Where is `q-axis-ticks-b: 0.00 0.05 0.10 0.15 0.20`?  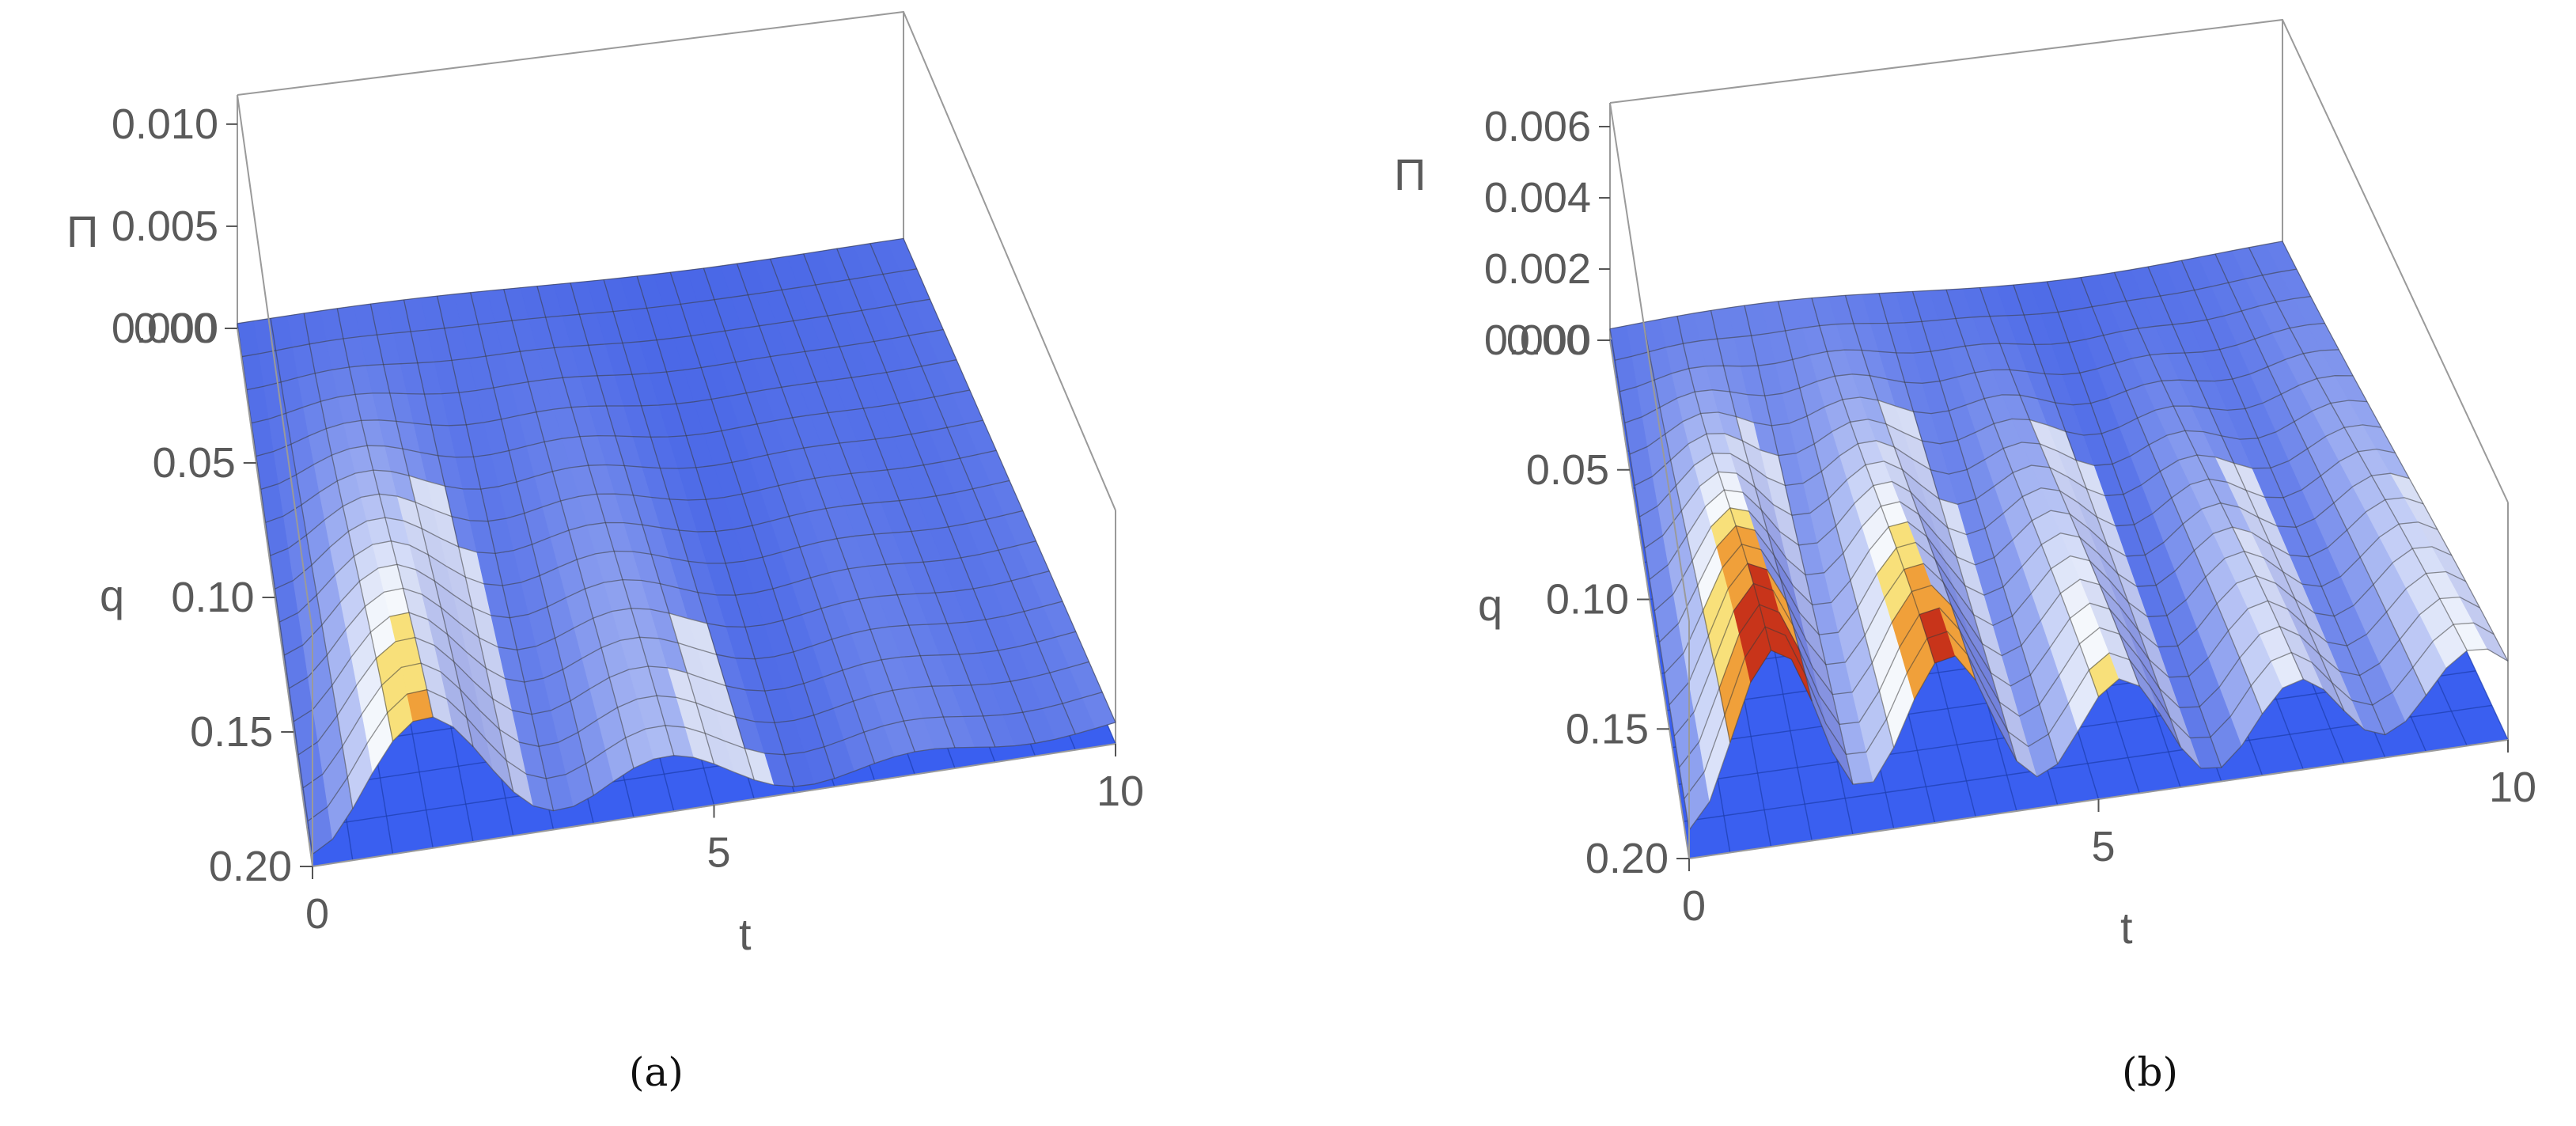
q-axis-ticks-b: 0.00 0.05 0.10 0.15 0.20 is located at coordinates (1597, 600).